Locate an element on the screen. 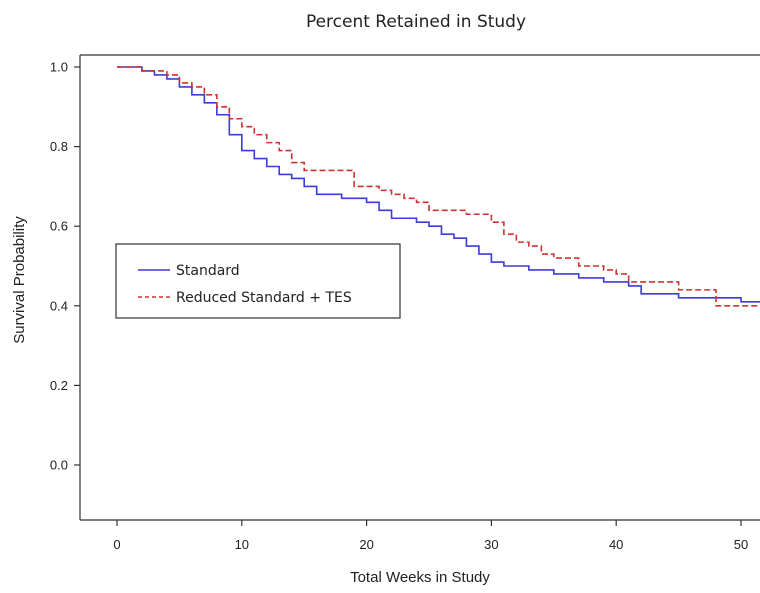 The height and width of the screenshot is (593, 760). legend-label-standard: Standard is located at coordinates (208, 271).